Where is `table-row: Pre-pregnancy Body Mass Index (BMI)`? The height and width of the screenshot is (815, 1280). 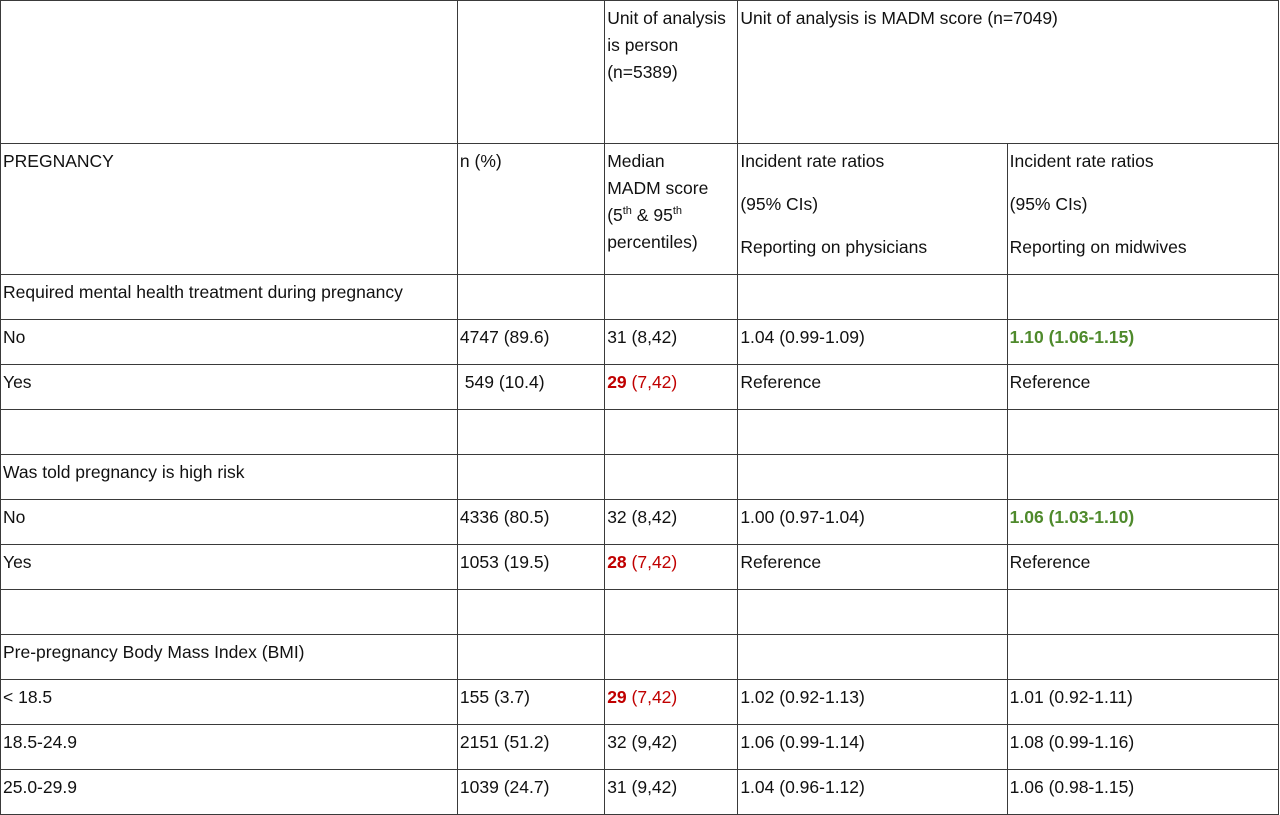
table-row: Pre-pregnancy Body Mass Index (BMI) is located at coordinates (640, 657).